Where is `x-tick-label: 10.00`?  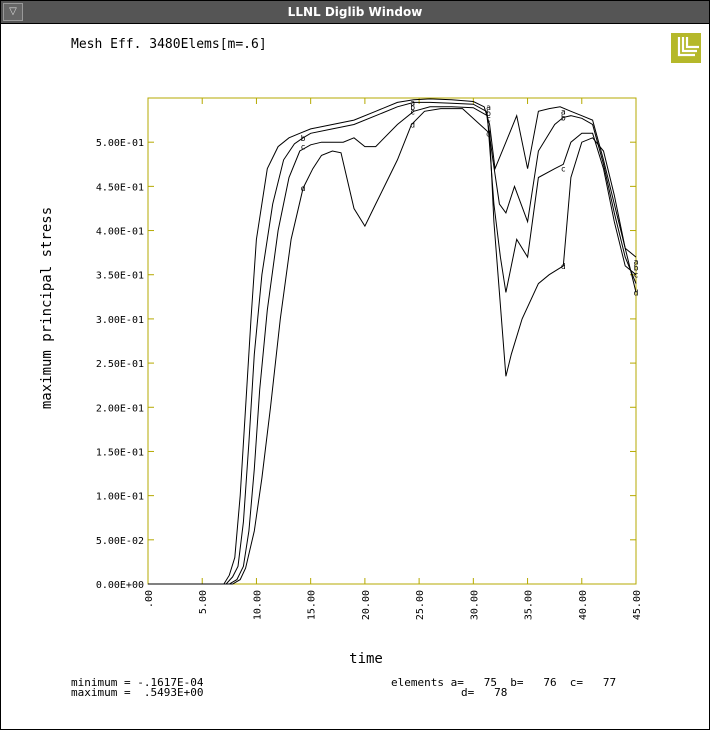 x-tick-label: 10.00 is located at coordinates (257, 605).